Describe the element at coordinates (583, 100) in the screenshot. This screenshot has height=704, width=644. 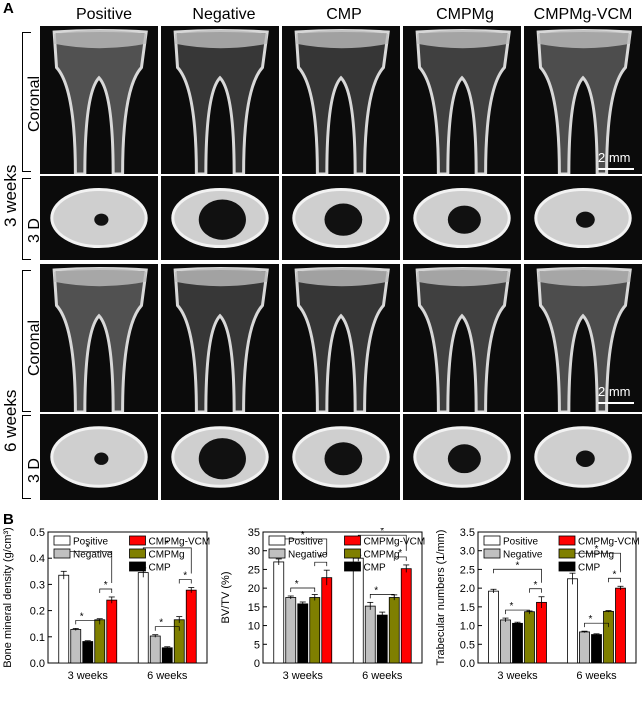
I see `micro-ct-coronal-3w-cmpmg-vcm` at that location.